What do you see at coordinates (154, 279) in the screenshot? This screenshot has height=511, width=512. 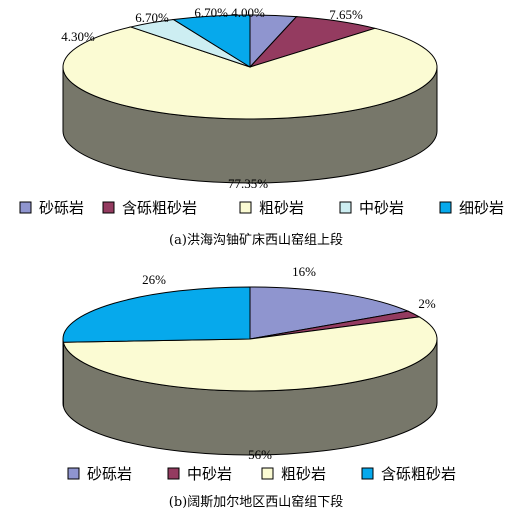 I see `slice-label-3: 26%` at bounding box center [154, 279].